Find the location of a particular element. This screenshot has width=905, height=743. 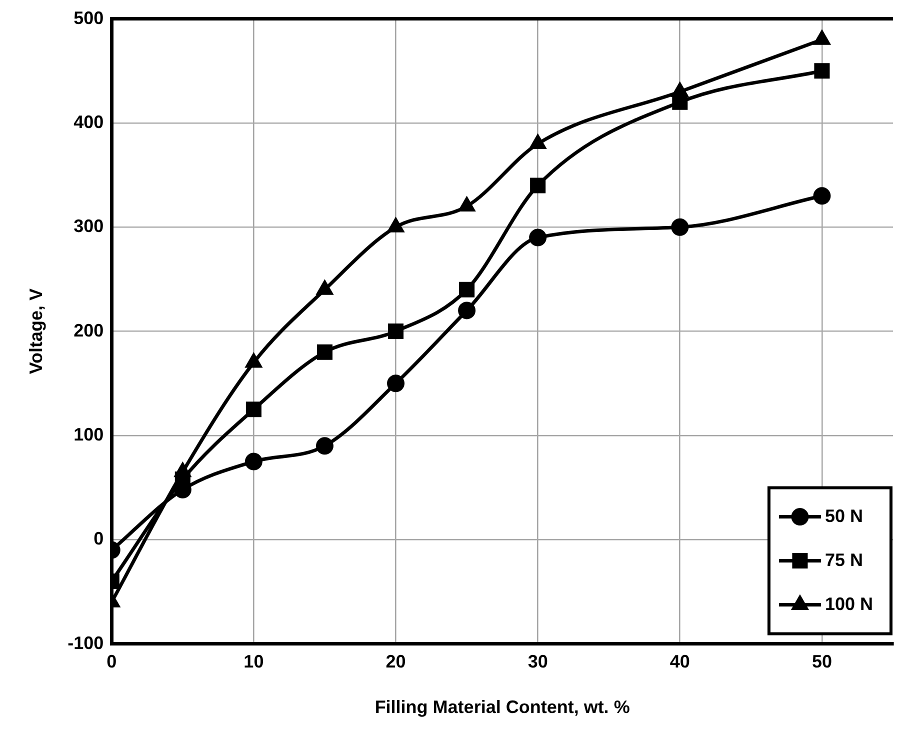

legend-label: 75 N is located at coordinates (843, 560).